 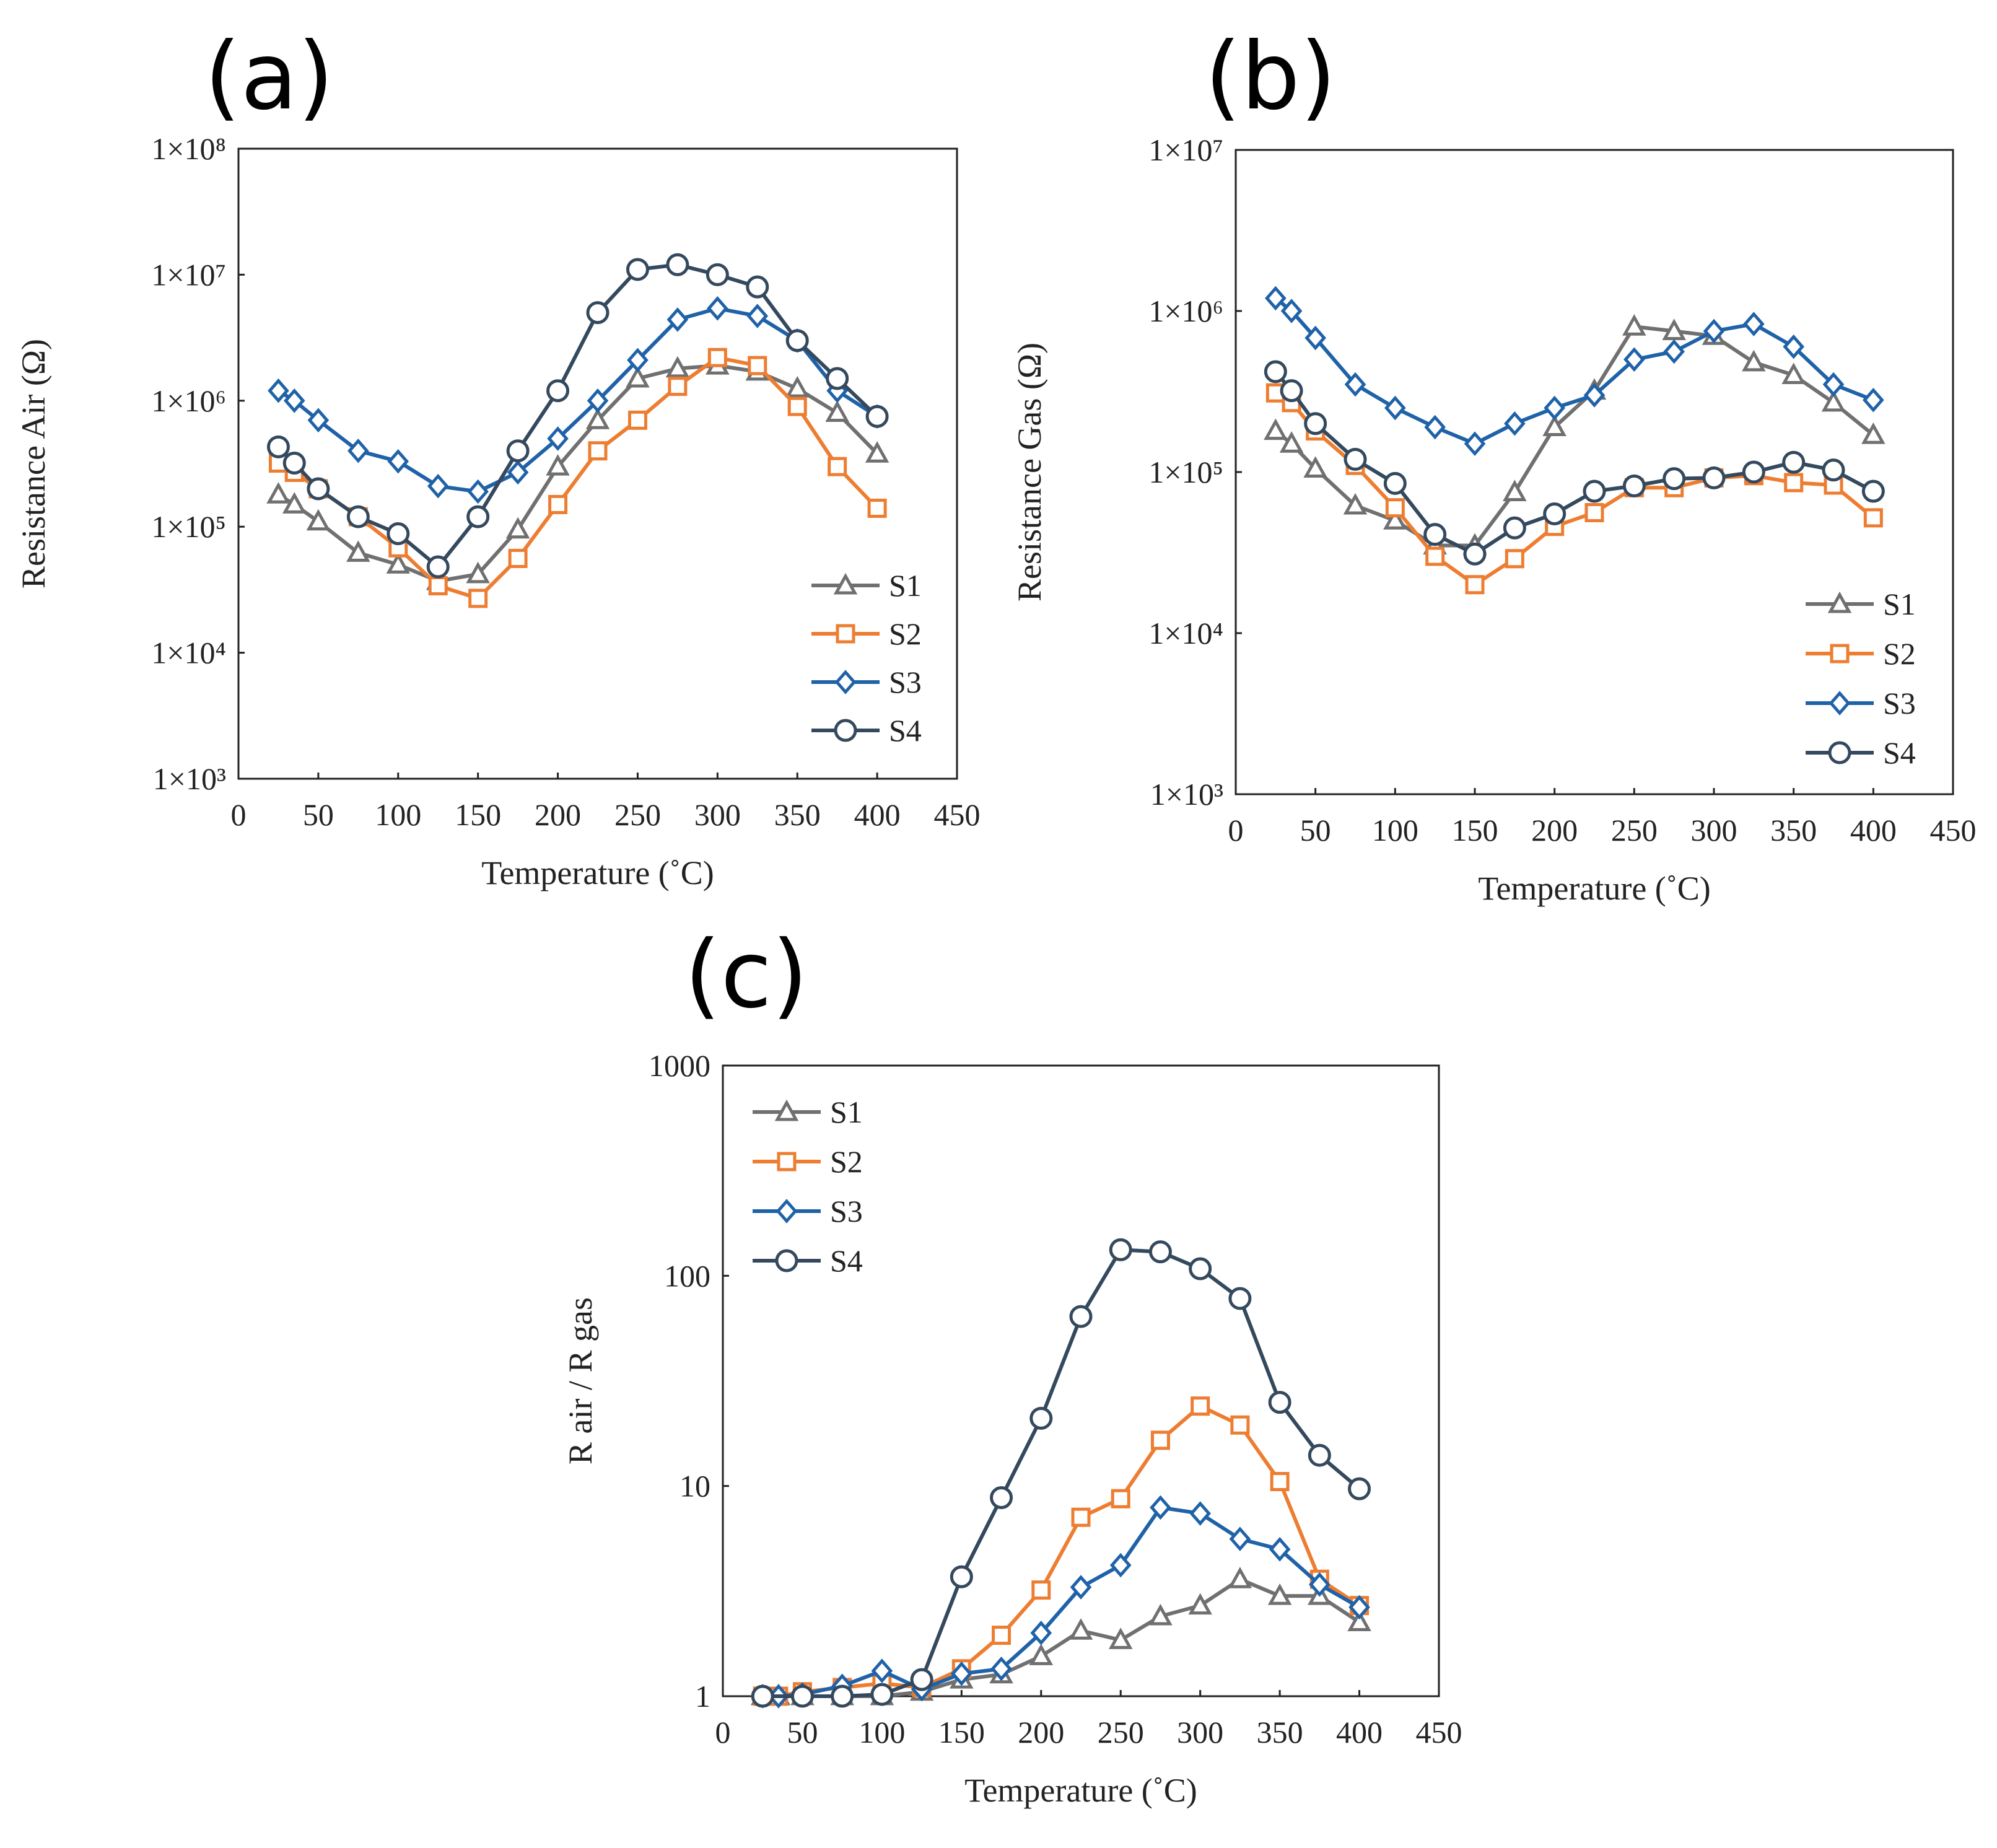 What do you see at coordinates (1185, 633) in the screenshot?
I see `y-tick-label: 1×10⁴` at bounding box center [1185, 633].